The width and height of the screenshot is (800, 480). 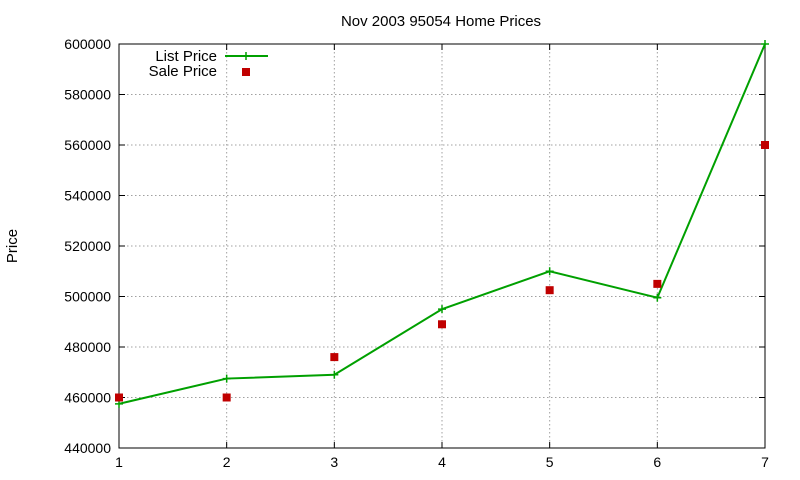 What do you see at coordinates (246, 56) in the screenshot?
I see `legend-list-price-marker` at bounding box center [246, 56].